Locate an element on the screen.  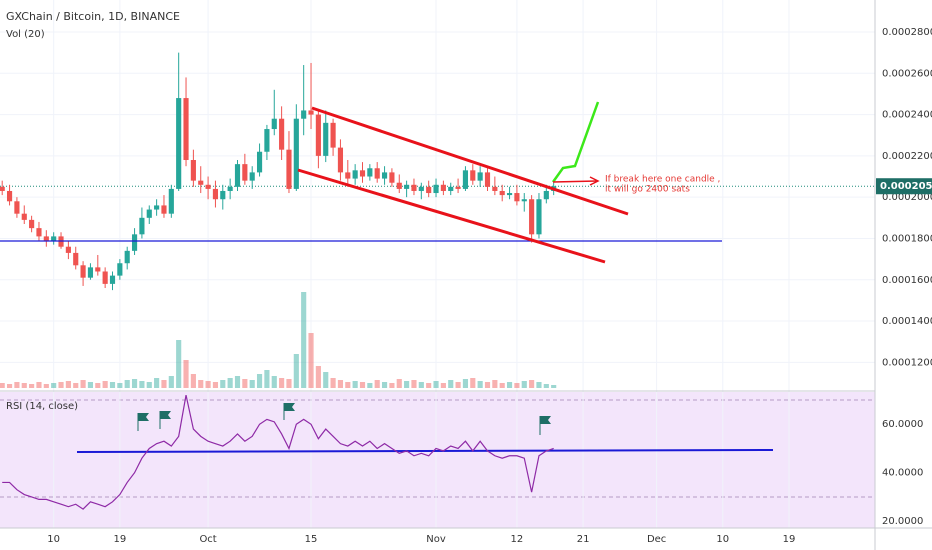
y-tick-label: 0.0001600 is located at coordinates (907, 280).